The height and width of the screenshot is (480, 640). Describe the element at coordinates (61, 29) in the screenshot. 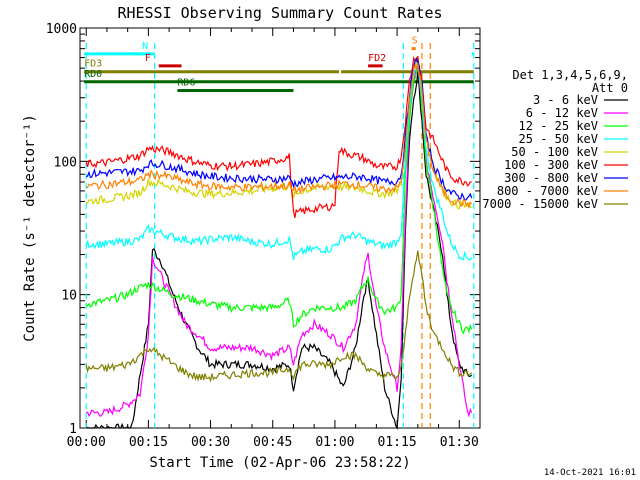

I see `y-tick-label: 1000` at that location.